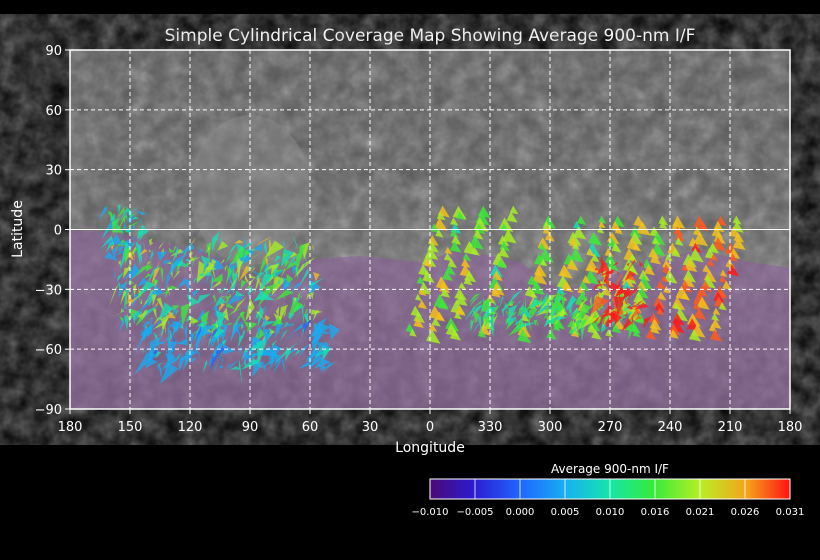  What do you see at coordinates (610, 469) in the screenshot?
I see `colorbar-title: Average 900-nm I/F` at bounding box center [610, 469].